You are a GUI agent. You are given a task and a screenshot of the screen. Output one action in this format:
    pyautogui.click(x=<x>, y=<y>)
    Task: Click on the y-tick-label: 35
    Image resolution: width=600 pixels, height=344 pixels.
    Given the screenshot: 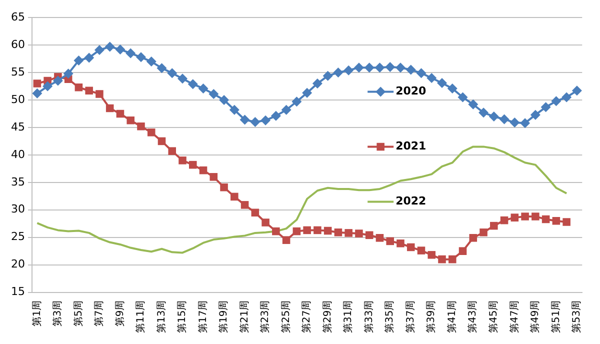 What is the action you would take?
    pyautogui.click(x=17, y=181)
    